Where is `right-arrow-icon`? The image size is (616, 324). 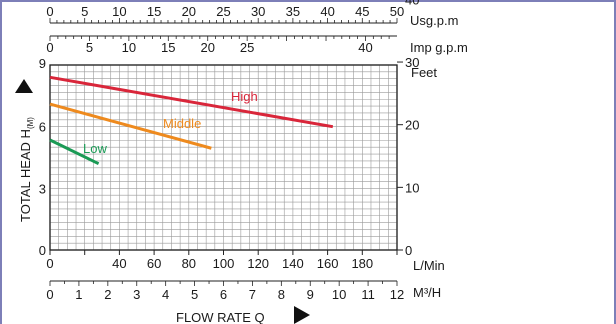 right-arrow-icon is located at coordinates (302, 315).